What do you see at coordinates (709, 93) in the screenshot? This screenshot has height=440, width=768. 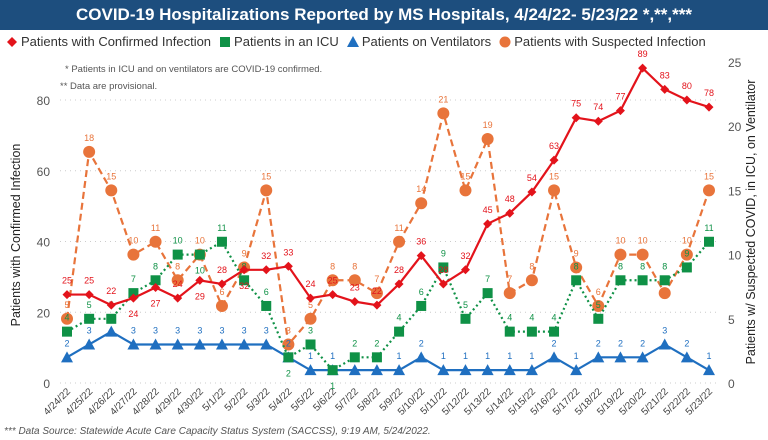 I see `data-label: 78` at bounding box center [709, 93].